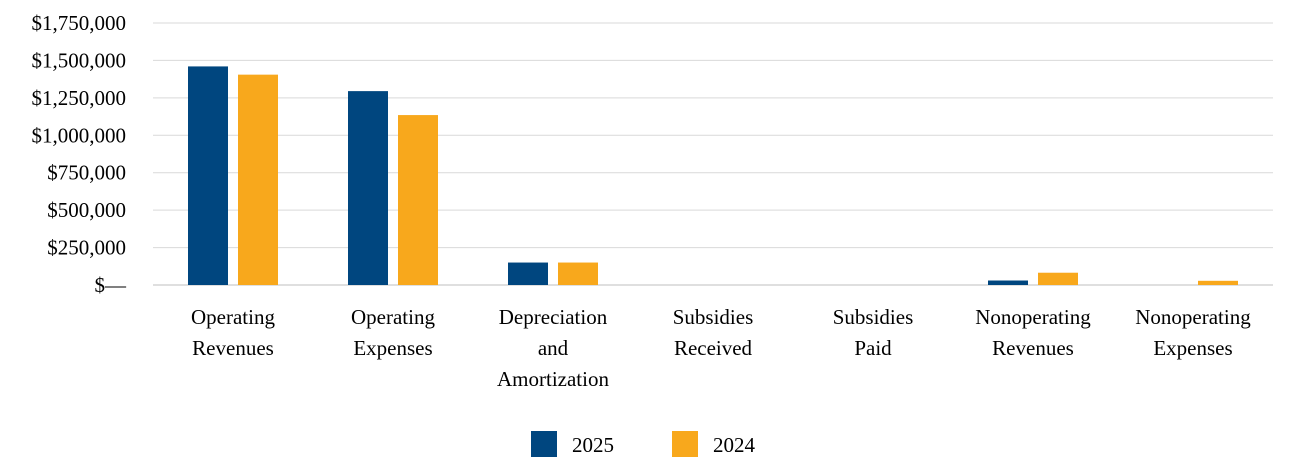  Describe the element at coordinates (553, 379) in the screenshot. I see `x-tick-label-line: Amortization` at that location.